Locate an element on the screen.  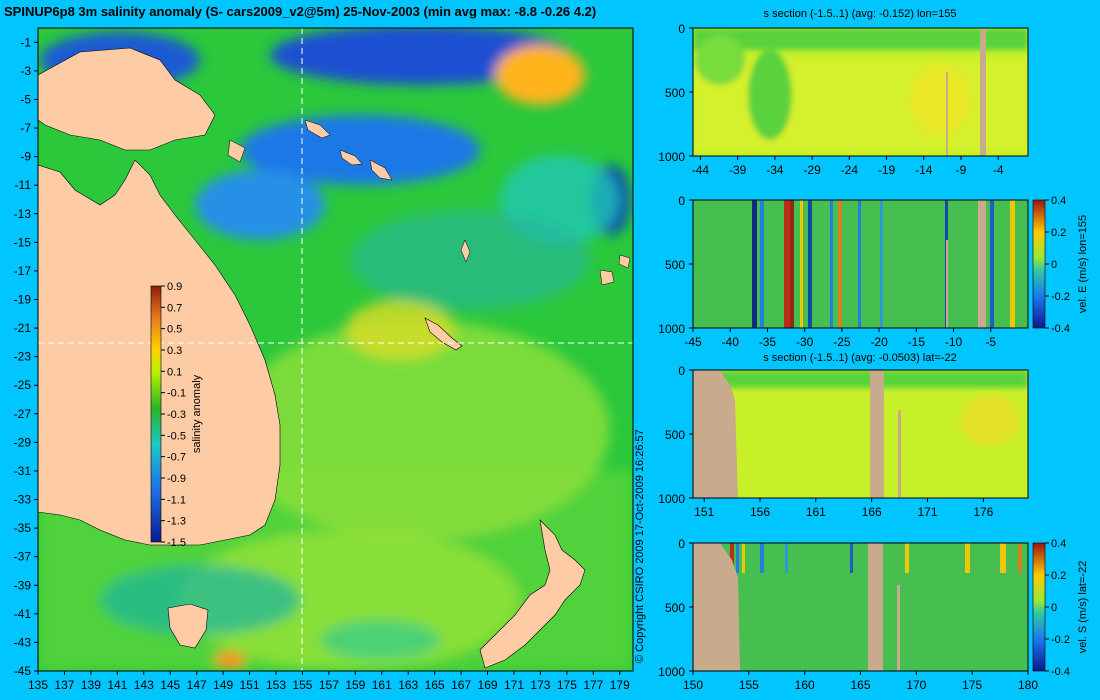
section-x-tick-label: -34 is located at coordinates (775, 170).